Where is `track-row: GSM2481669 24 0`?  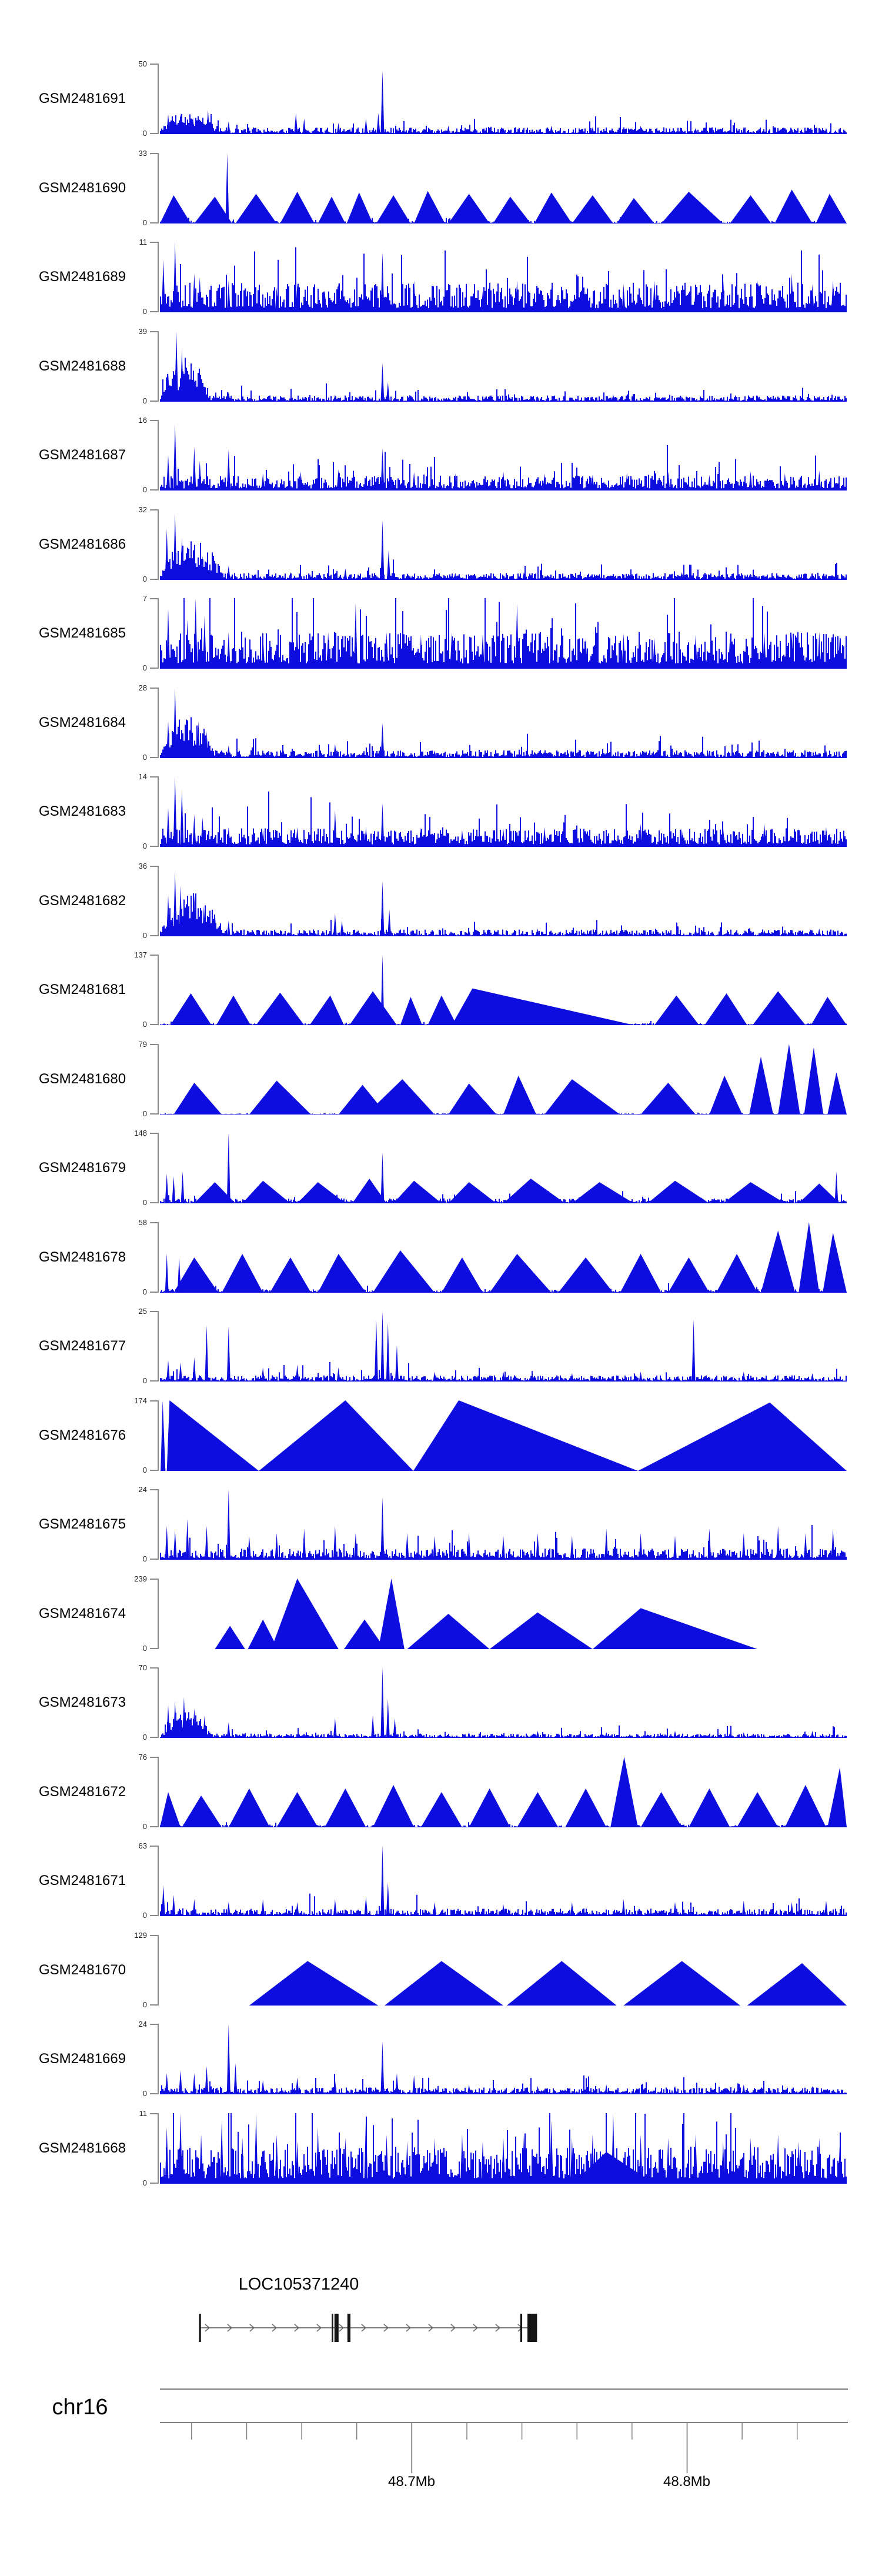
track-row: GSM2481669 24 0 is located at coordinates (441, 2059).